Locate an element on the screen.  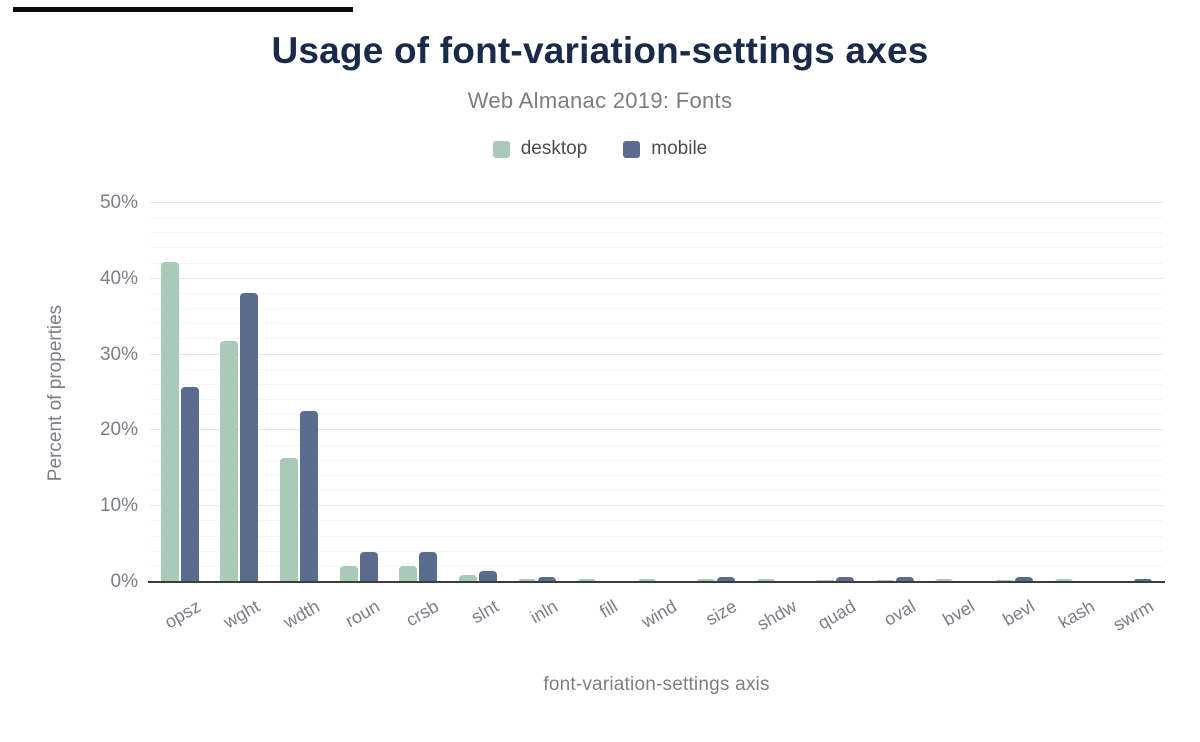
x-tick-crsb: crsb is located at coordinates (422, 613).